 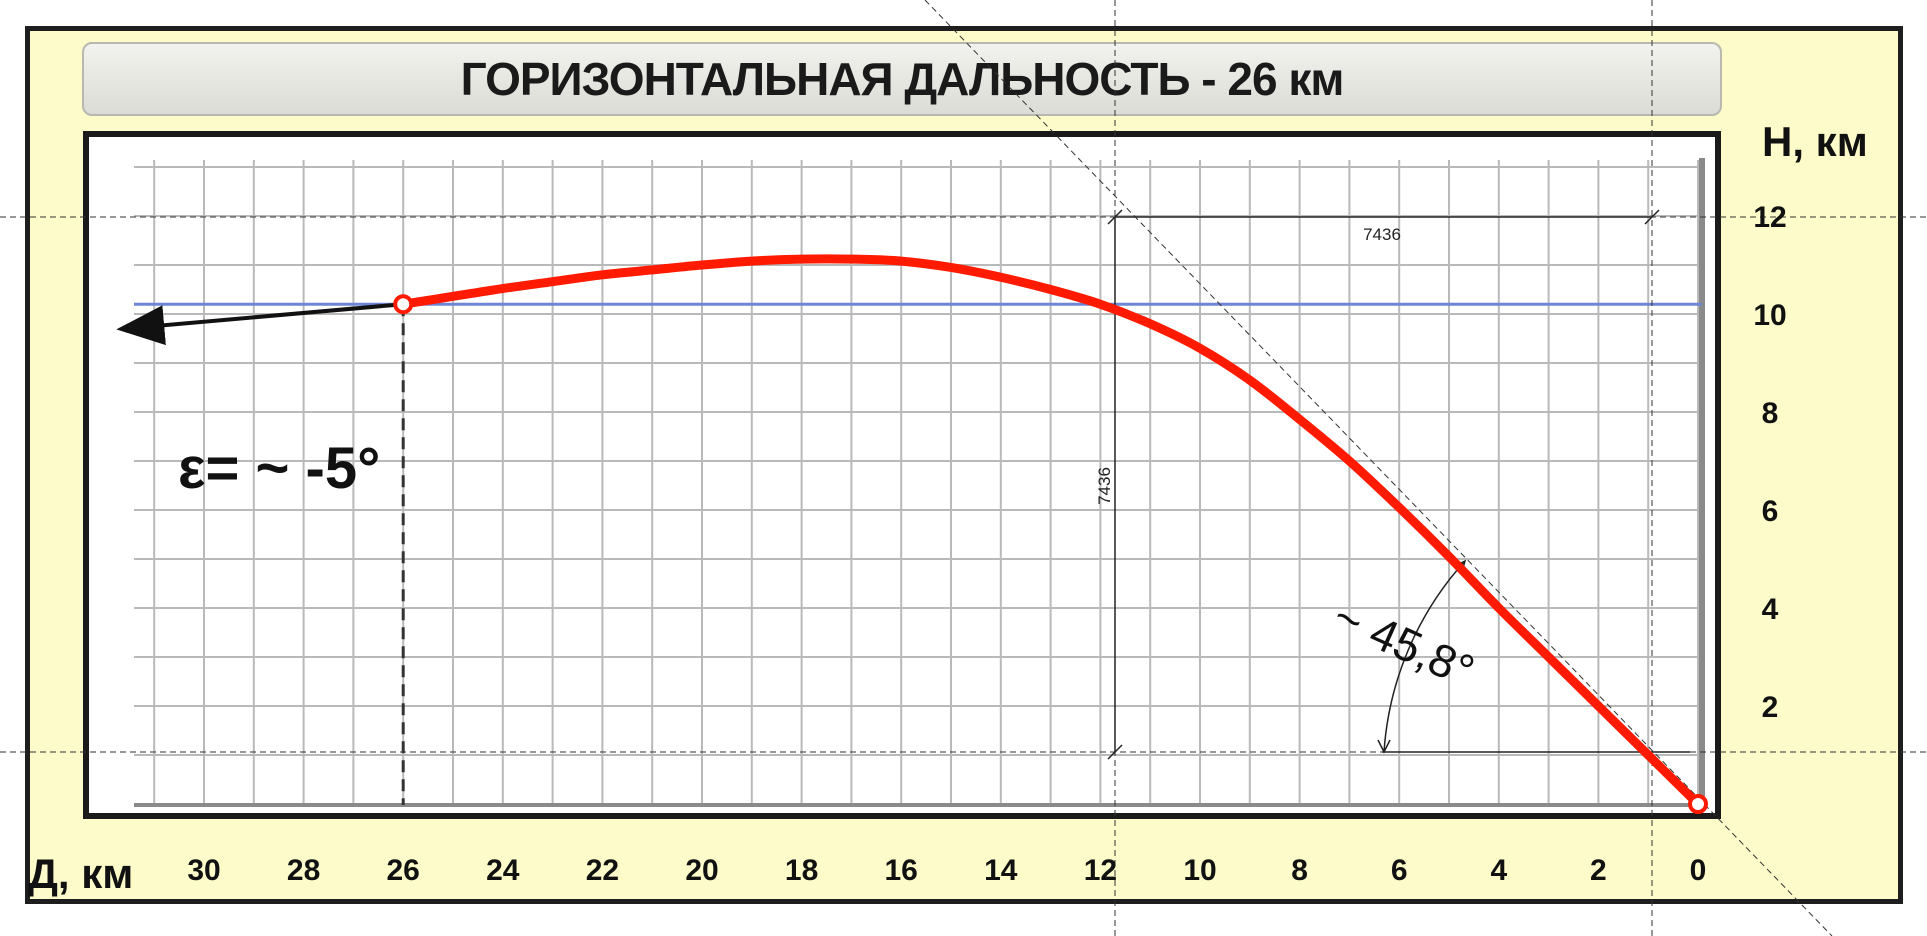 What do you see at coordinates (279, 468) in the screenshot?
I see `elevation-annotation: ε= ~ -5°` at bounding box center [279, 468].